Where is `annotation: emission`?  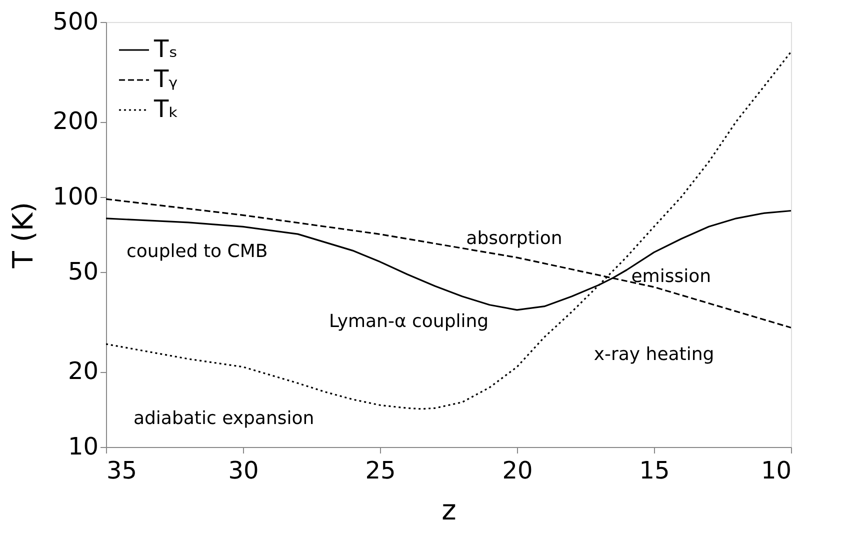 annotation: emission is located at coordinates (671, 276).